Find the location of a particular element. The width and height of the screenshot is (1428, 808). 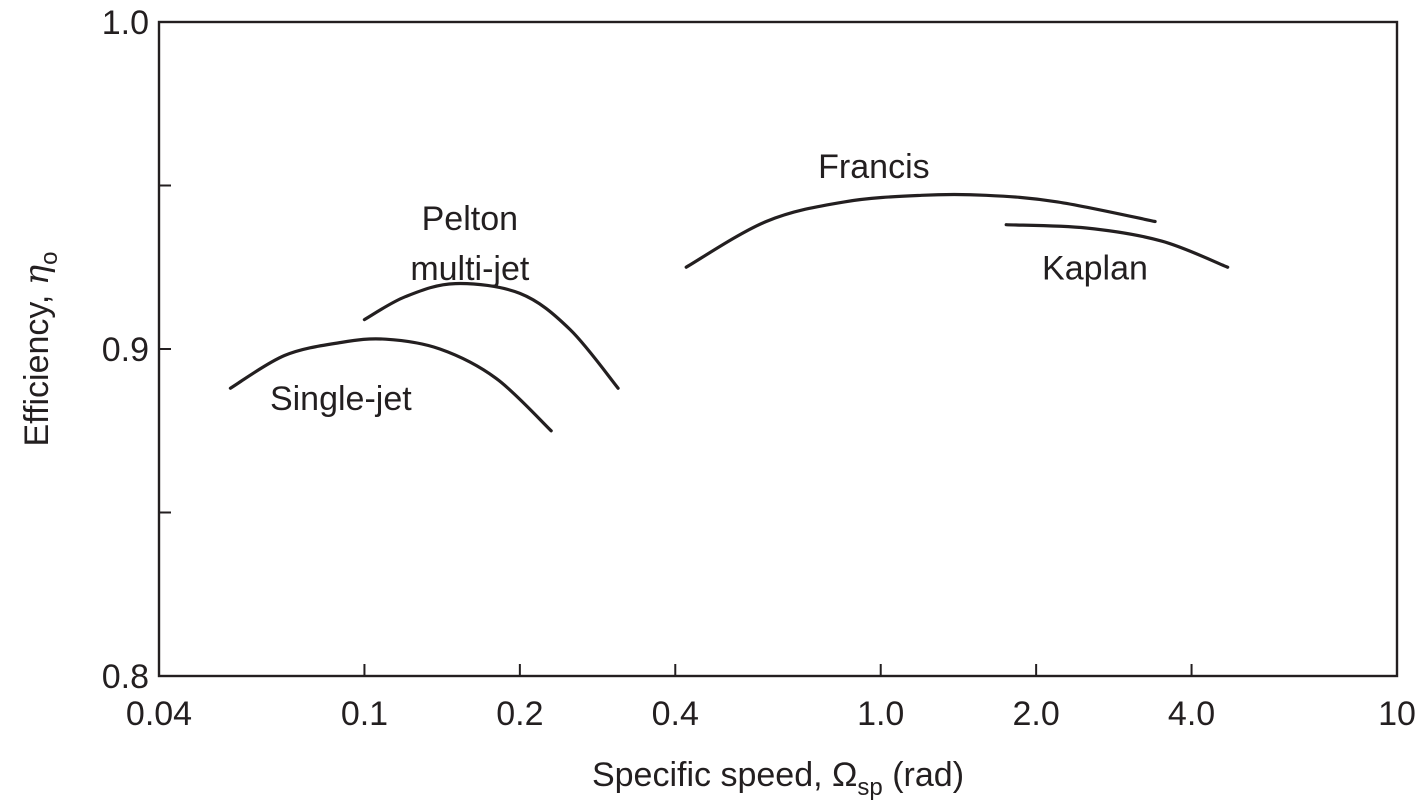

curve-francis is located at coordinates (920, 230).